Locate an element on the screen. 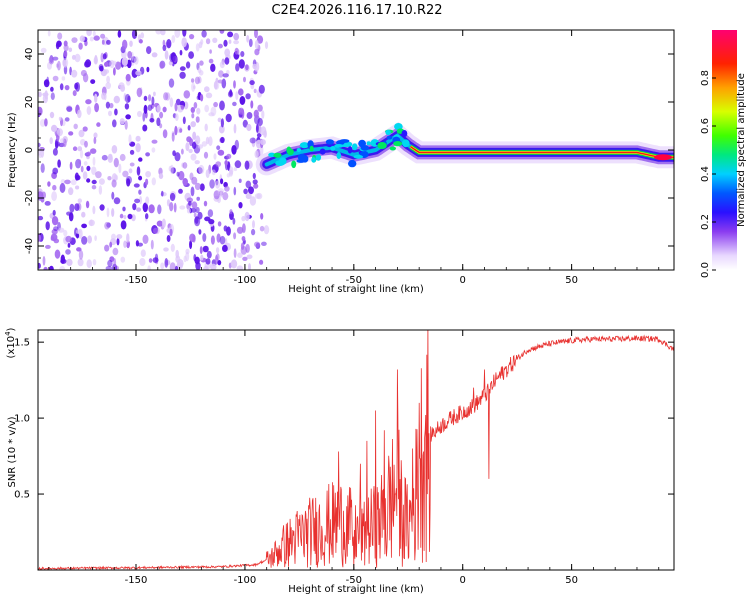 This screenshot has width=750, height=600. x-tick-label: 0 is located at coordinates (463, 580).